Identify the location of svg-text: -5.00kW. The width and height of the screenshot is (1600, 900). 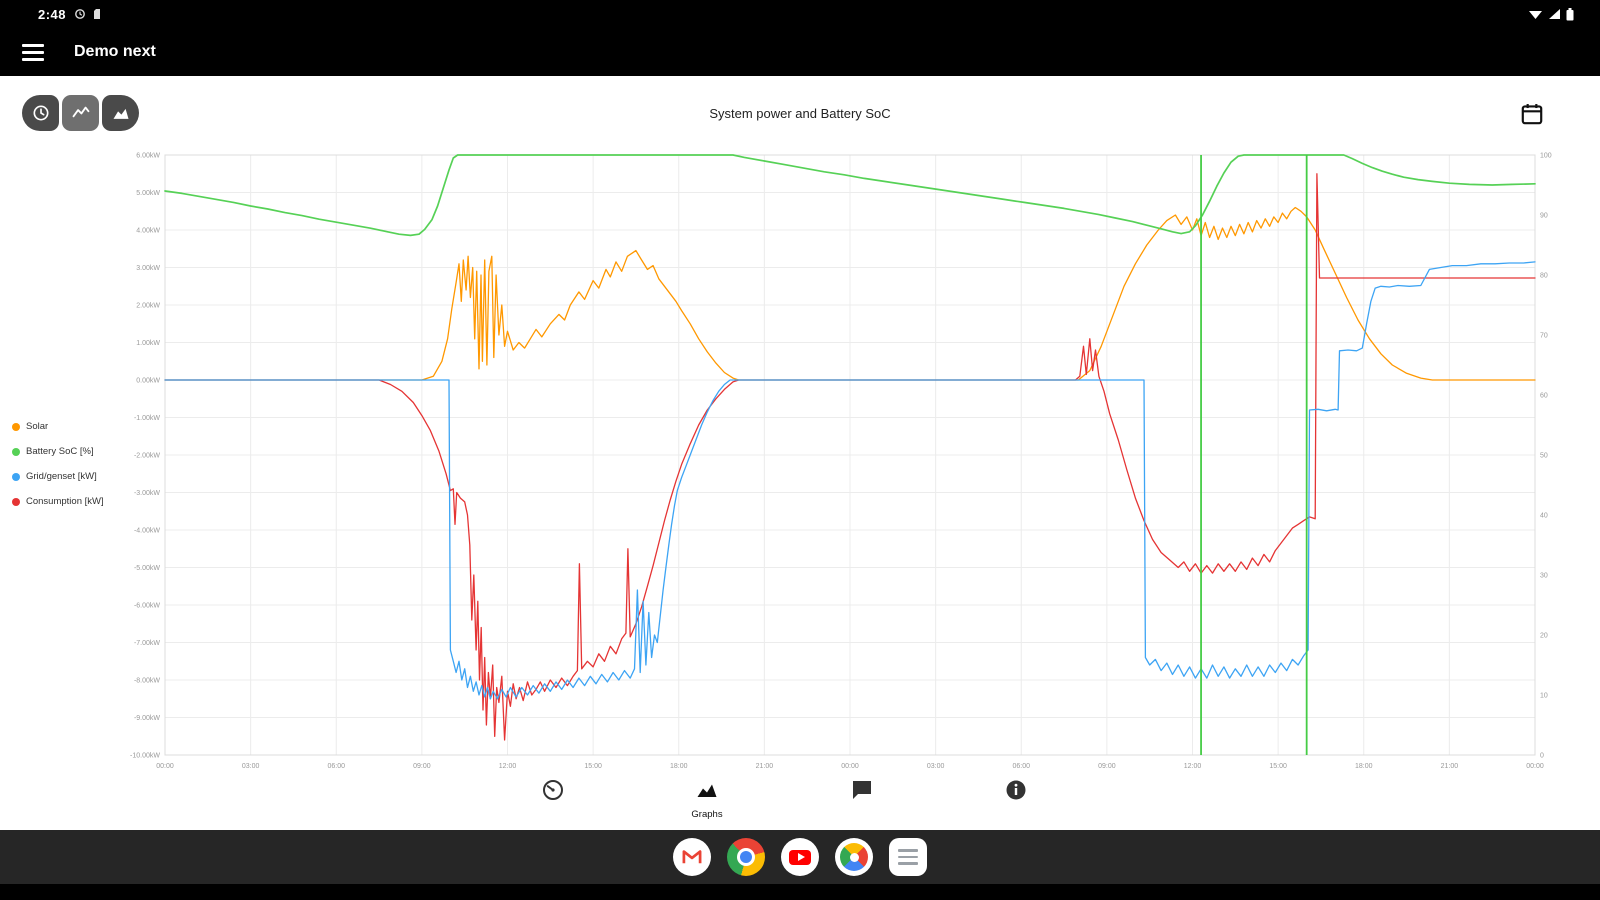
(147, 568).